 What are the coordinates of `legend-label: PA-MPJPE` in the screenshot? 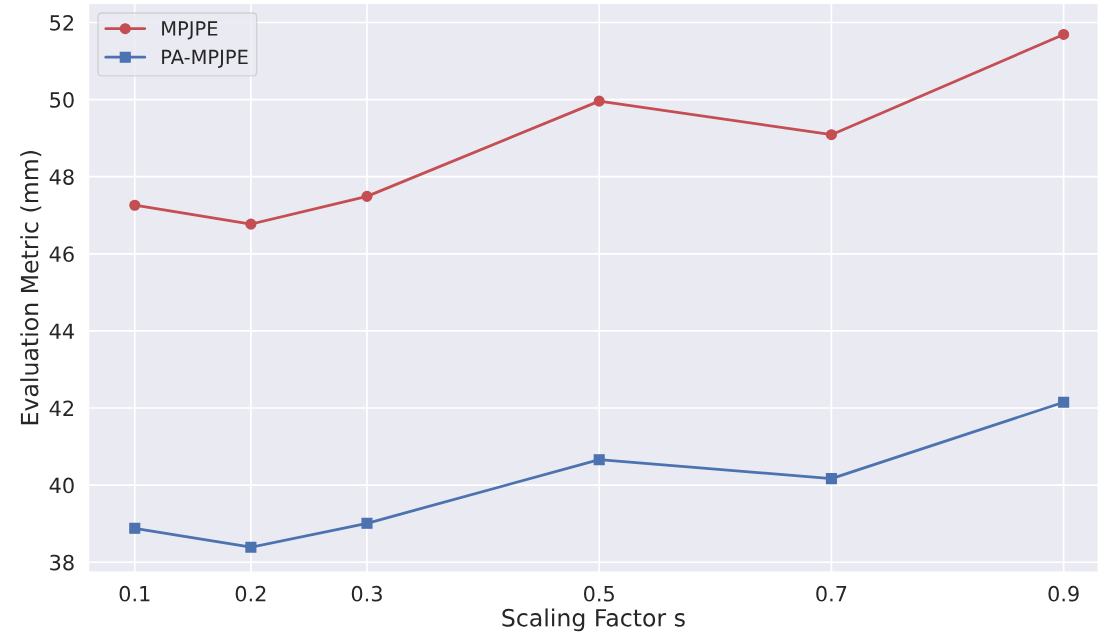 It's located at (205, 58).